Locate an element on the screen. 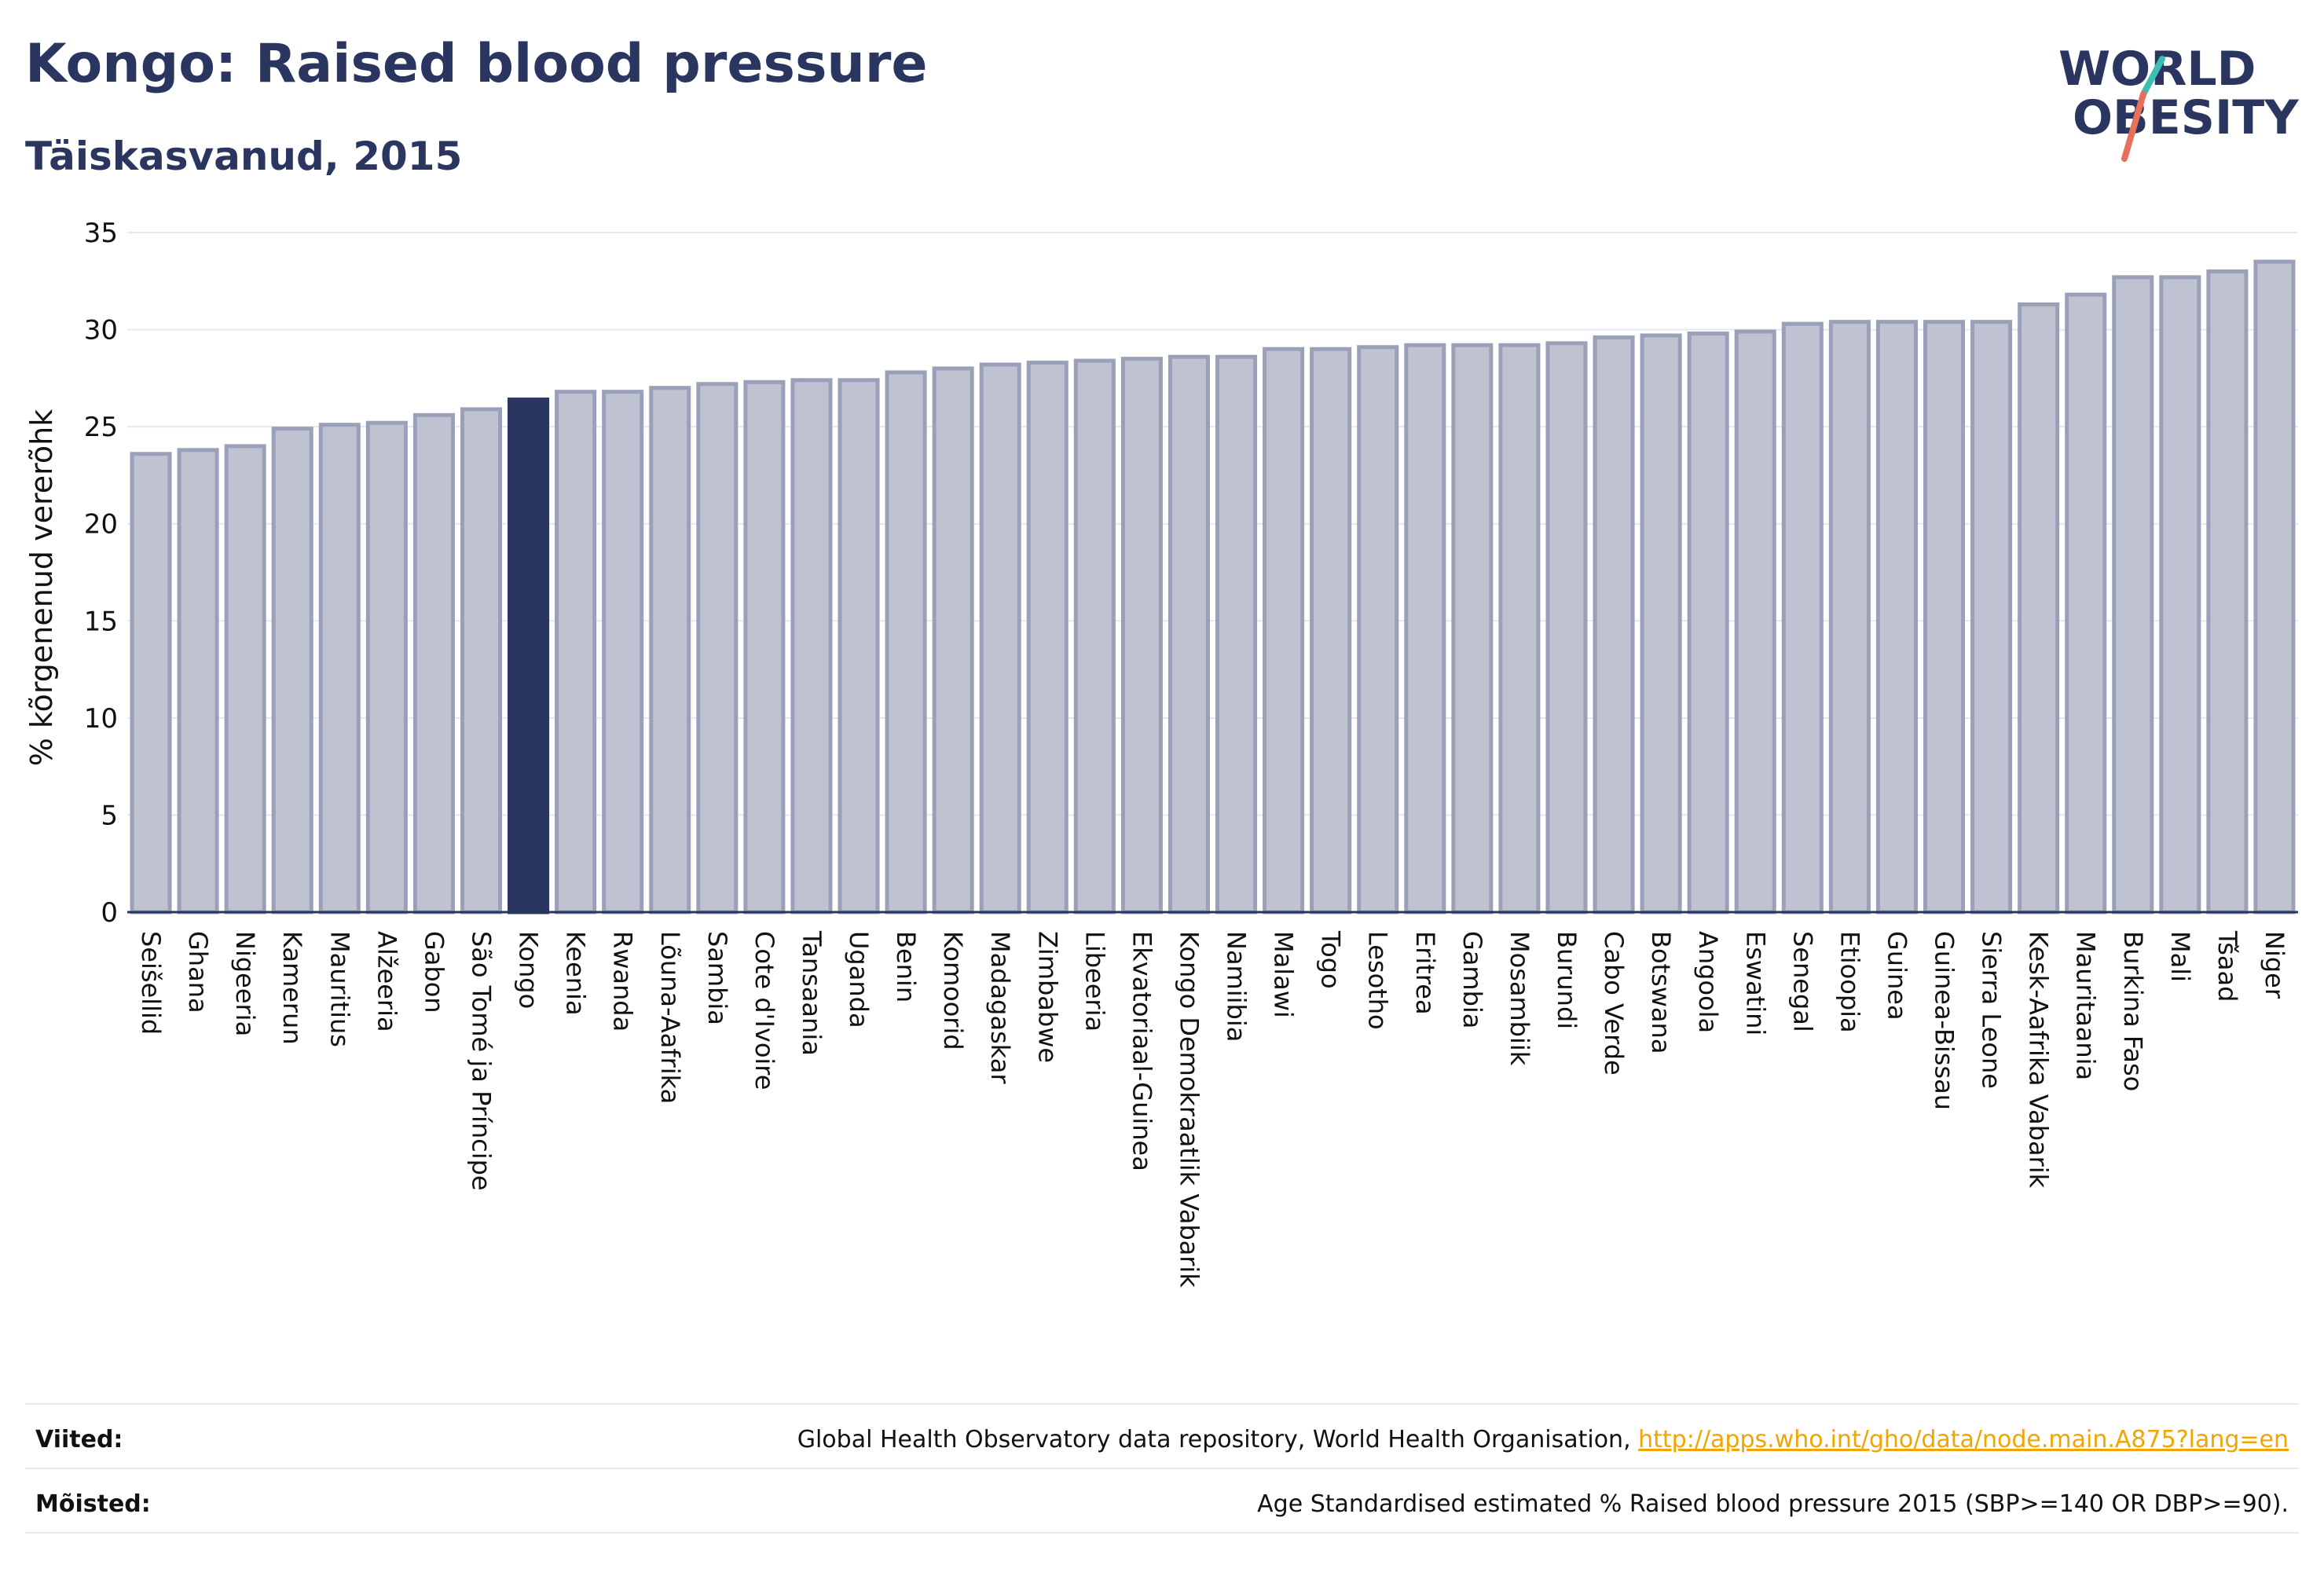  x-tick-label: Cabo Verde is located at coordinates (1614, 1003).